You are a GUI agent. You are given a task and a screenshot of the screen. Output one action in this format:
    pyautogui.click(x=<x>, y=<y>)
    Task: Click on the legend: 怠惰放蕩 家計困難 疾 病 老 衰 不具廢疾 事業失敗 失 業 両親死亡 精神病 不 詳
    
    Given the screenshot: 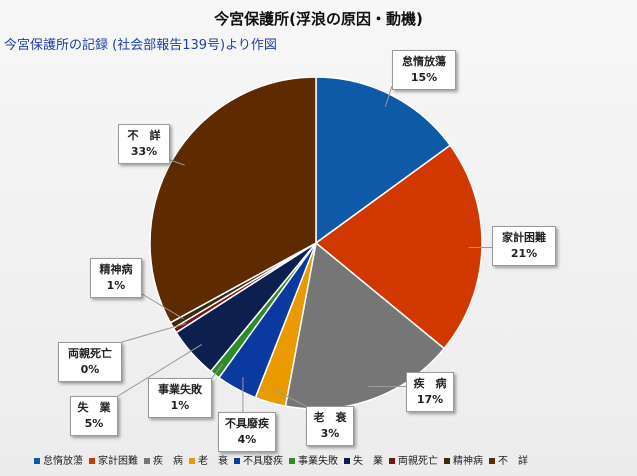 What is the action you would take?
    pyautogui.click(x=334, y=459)
    